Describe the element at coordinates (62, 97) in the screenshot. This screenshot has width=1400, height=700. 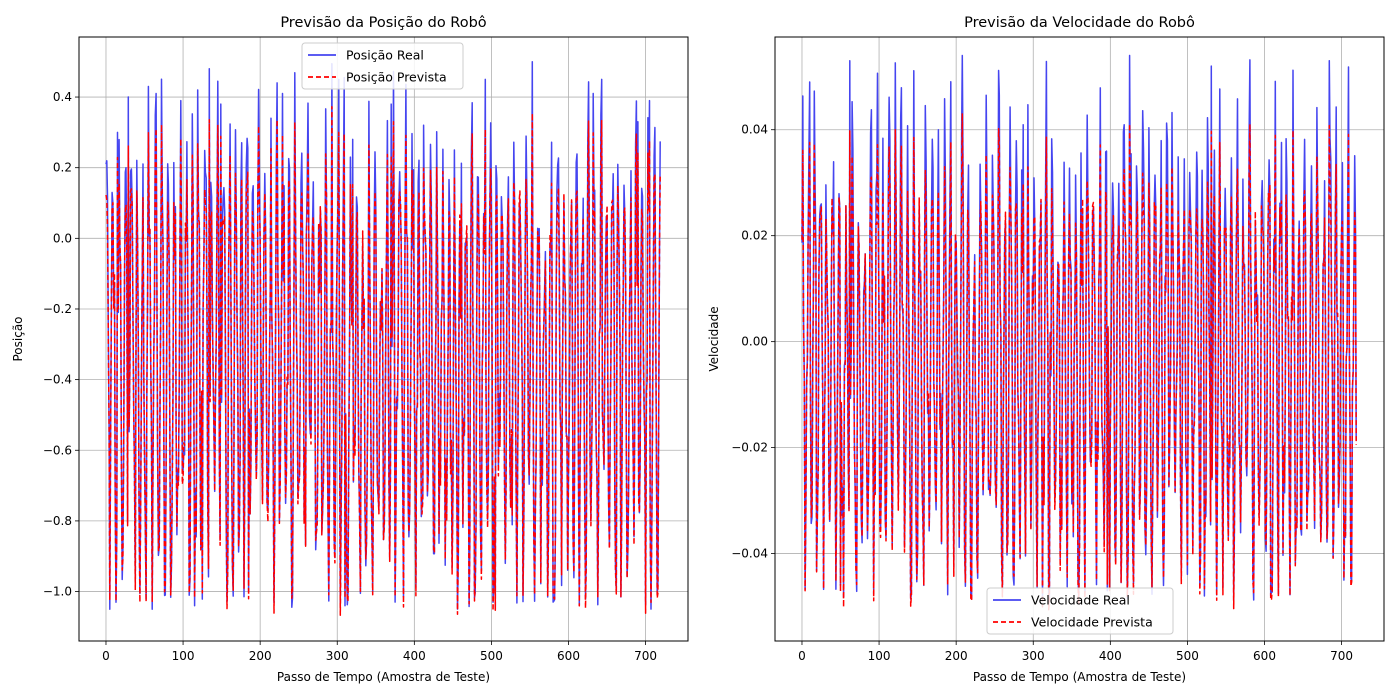
I see `y-tick-label: 0.4` at that location.